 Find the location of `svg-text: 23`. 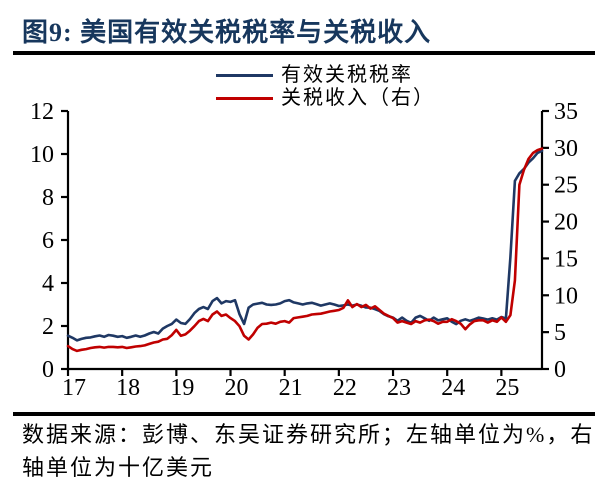

svg-text: 23 is located at coordinates (399, 388).